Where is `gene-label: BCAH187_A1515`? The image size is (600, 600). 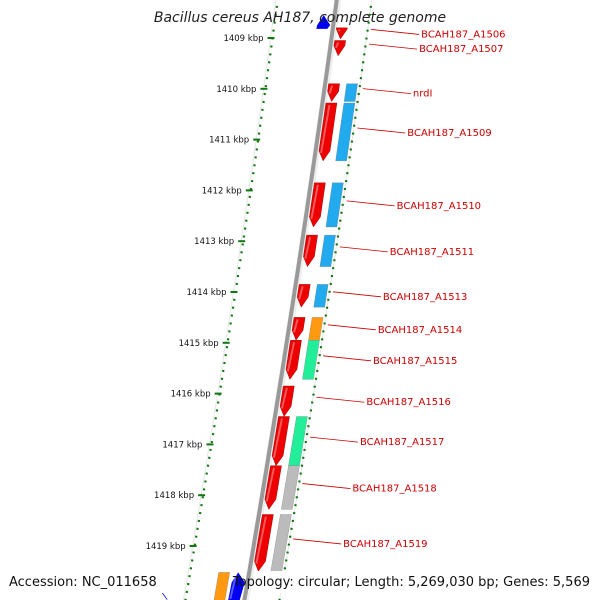
gene-label: BCAH187_A1515 is located at coordinates (415, 361).